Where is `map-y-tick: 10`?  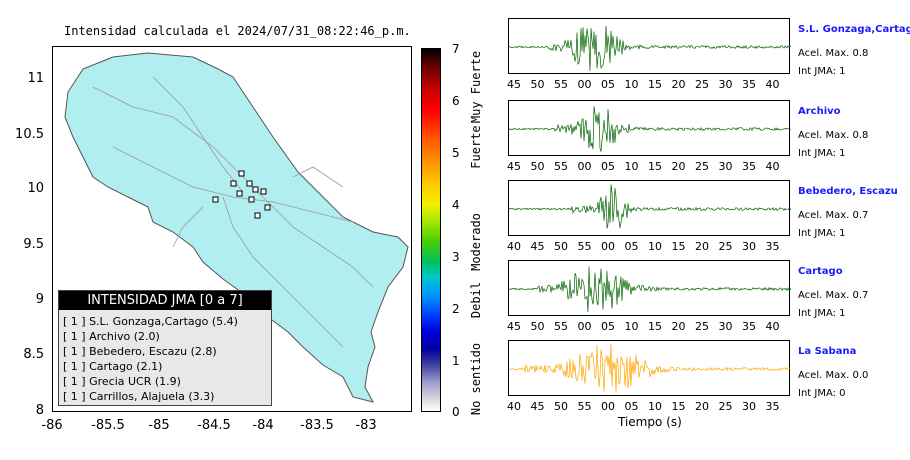
map-y-tick: 10 is located at coordinates (35, 188).